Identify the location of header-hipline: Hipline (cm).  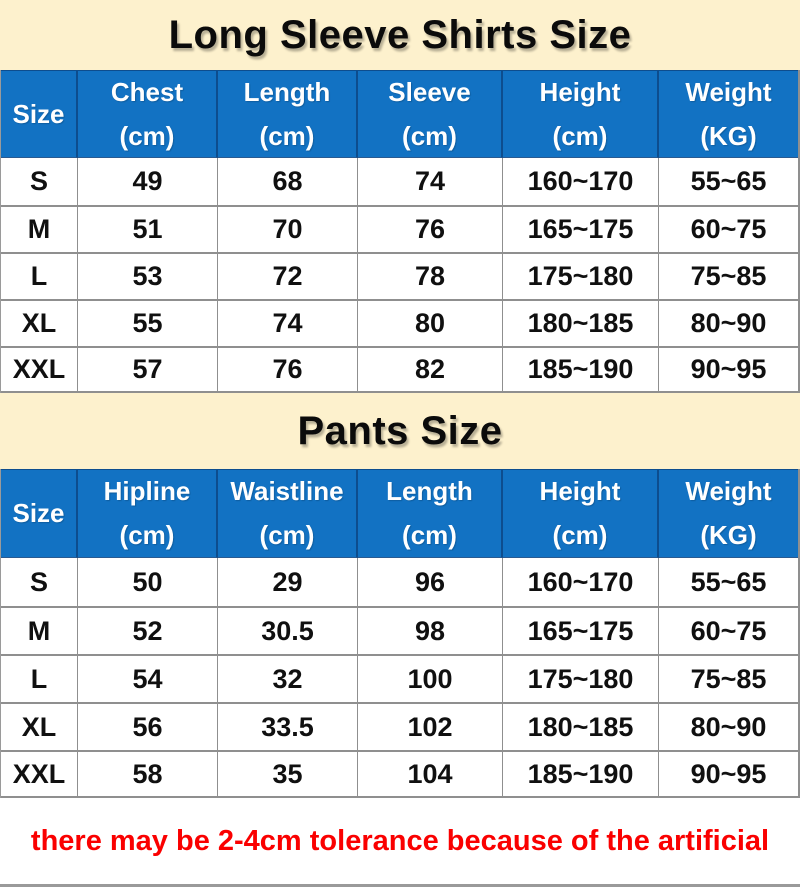
(148, 513).